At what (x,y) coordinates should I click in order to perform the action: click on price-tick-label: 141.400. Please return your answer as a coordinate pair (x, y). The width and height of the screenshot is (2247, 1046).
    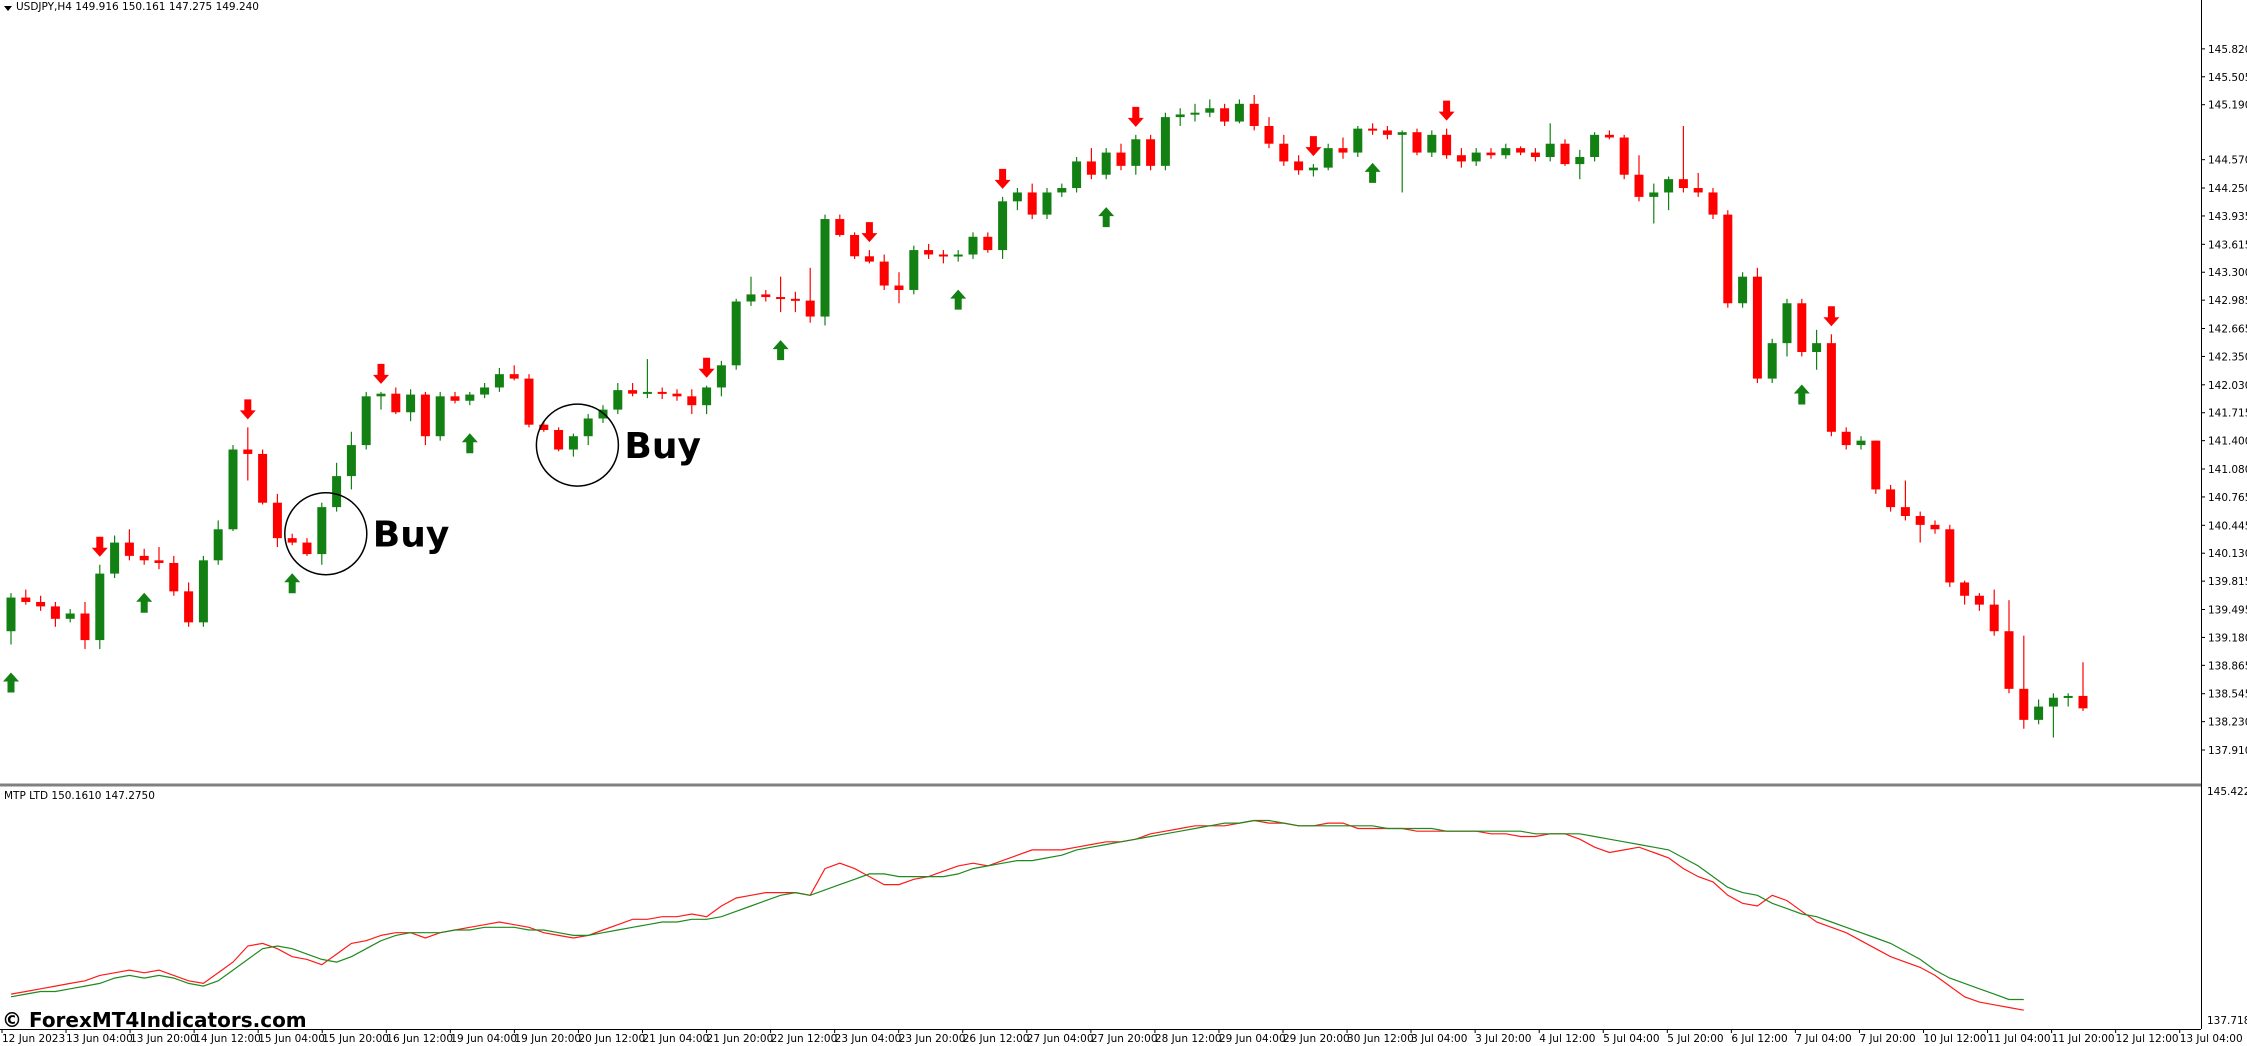
    Looking at the image, I should click on (2227, 442).